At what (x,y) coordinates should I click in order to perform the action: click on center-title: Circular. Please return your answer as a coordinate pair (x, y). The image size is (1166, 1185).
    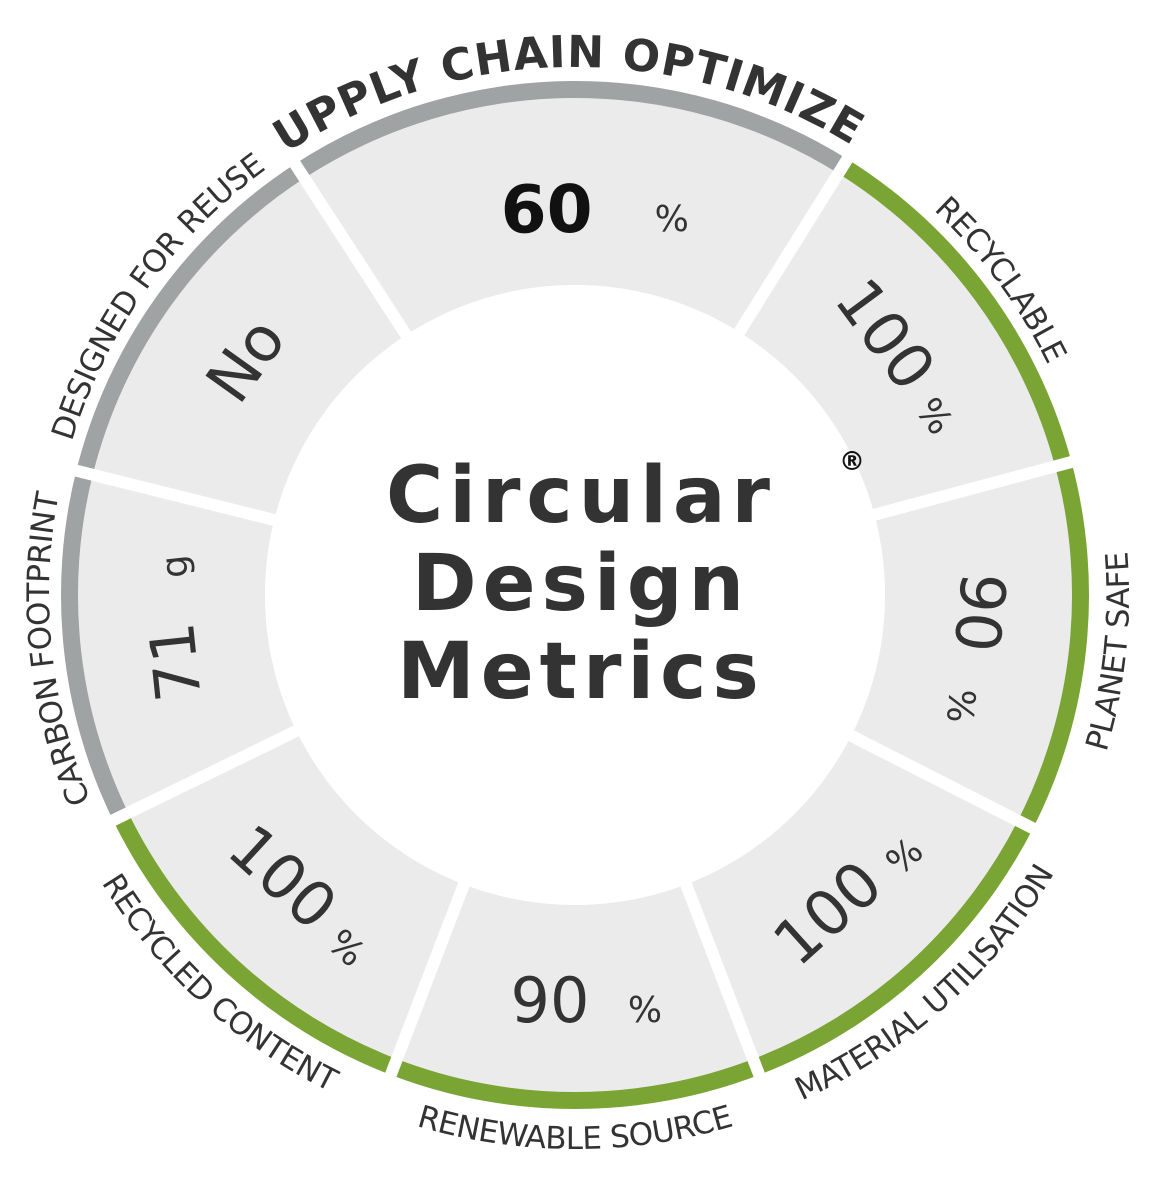
    Looking at the image, I should click on (581, 496).